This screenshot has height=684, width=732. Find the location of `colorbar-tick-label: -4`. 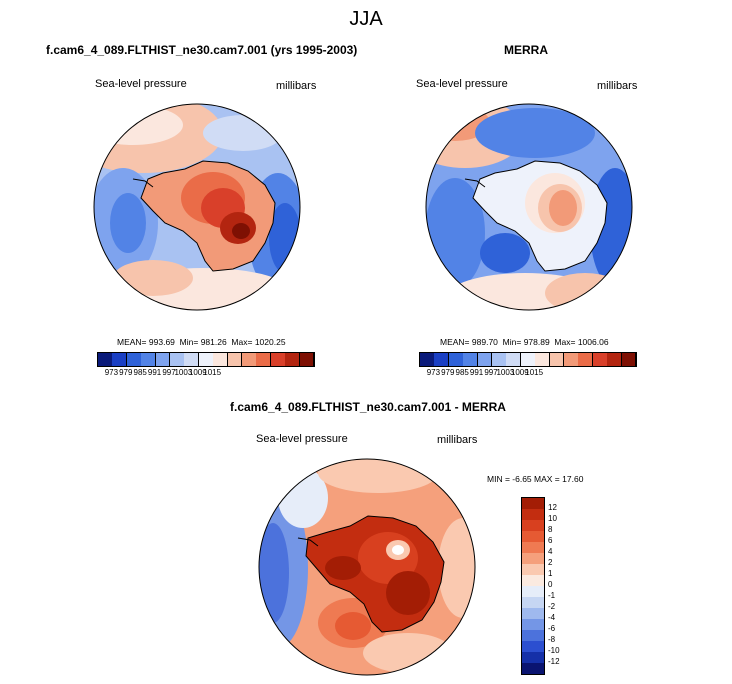

colorbar-tick-label: -4 is located at coordinates (552, 617).